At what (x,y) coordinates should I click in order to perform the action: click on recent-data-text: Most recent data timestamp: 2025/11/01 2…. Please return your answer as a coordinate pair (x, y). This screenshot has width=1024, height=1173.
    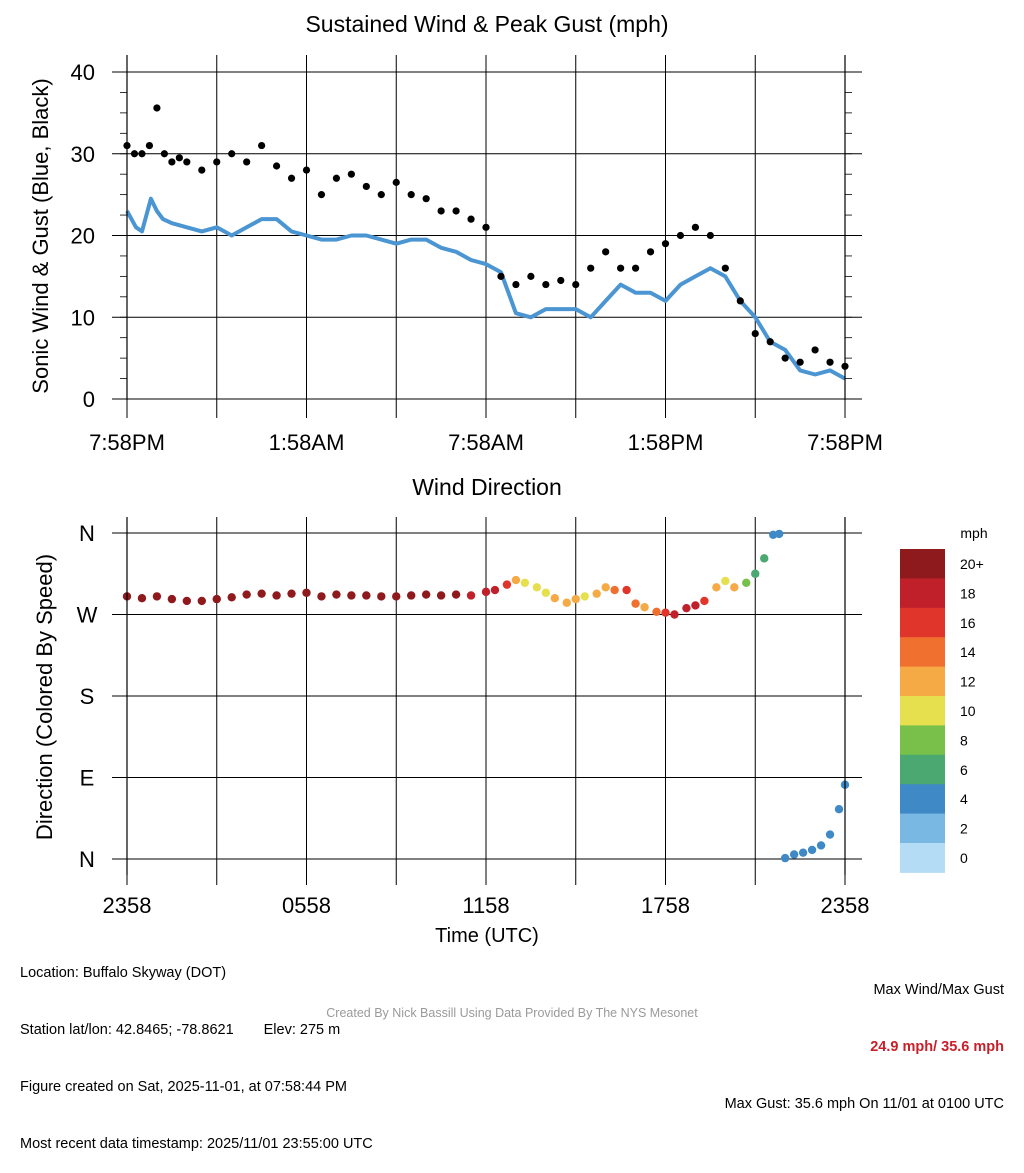
    Looking at the image, I should click on (196, 1144).